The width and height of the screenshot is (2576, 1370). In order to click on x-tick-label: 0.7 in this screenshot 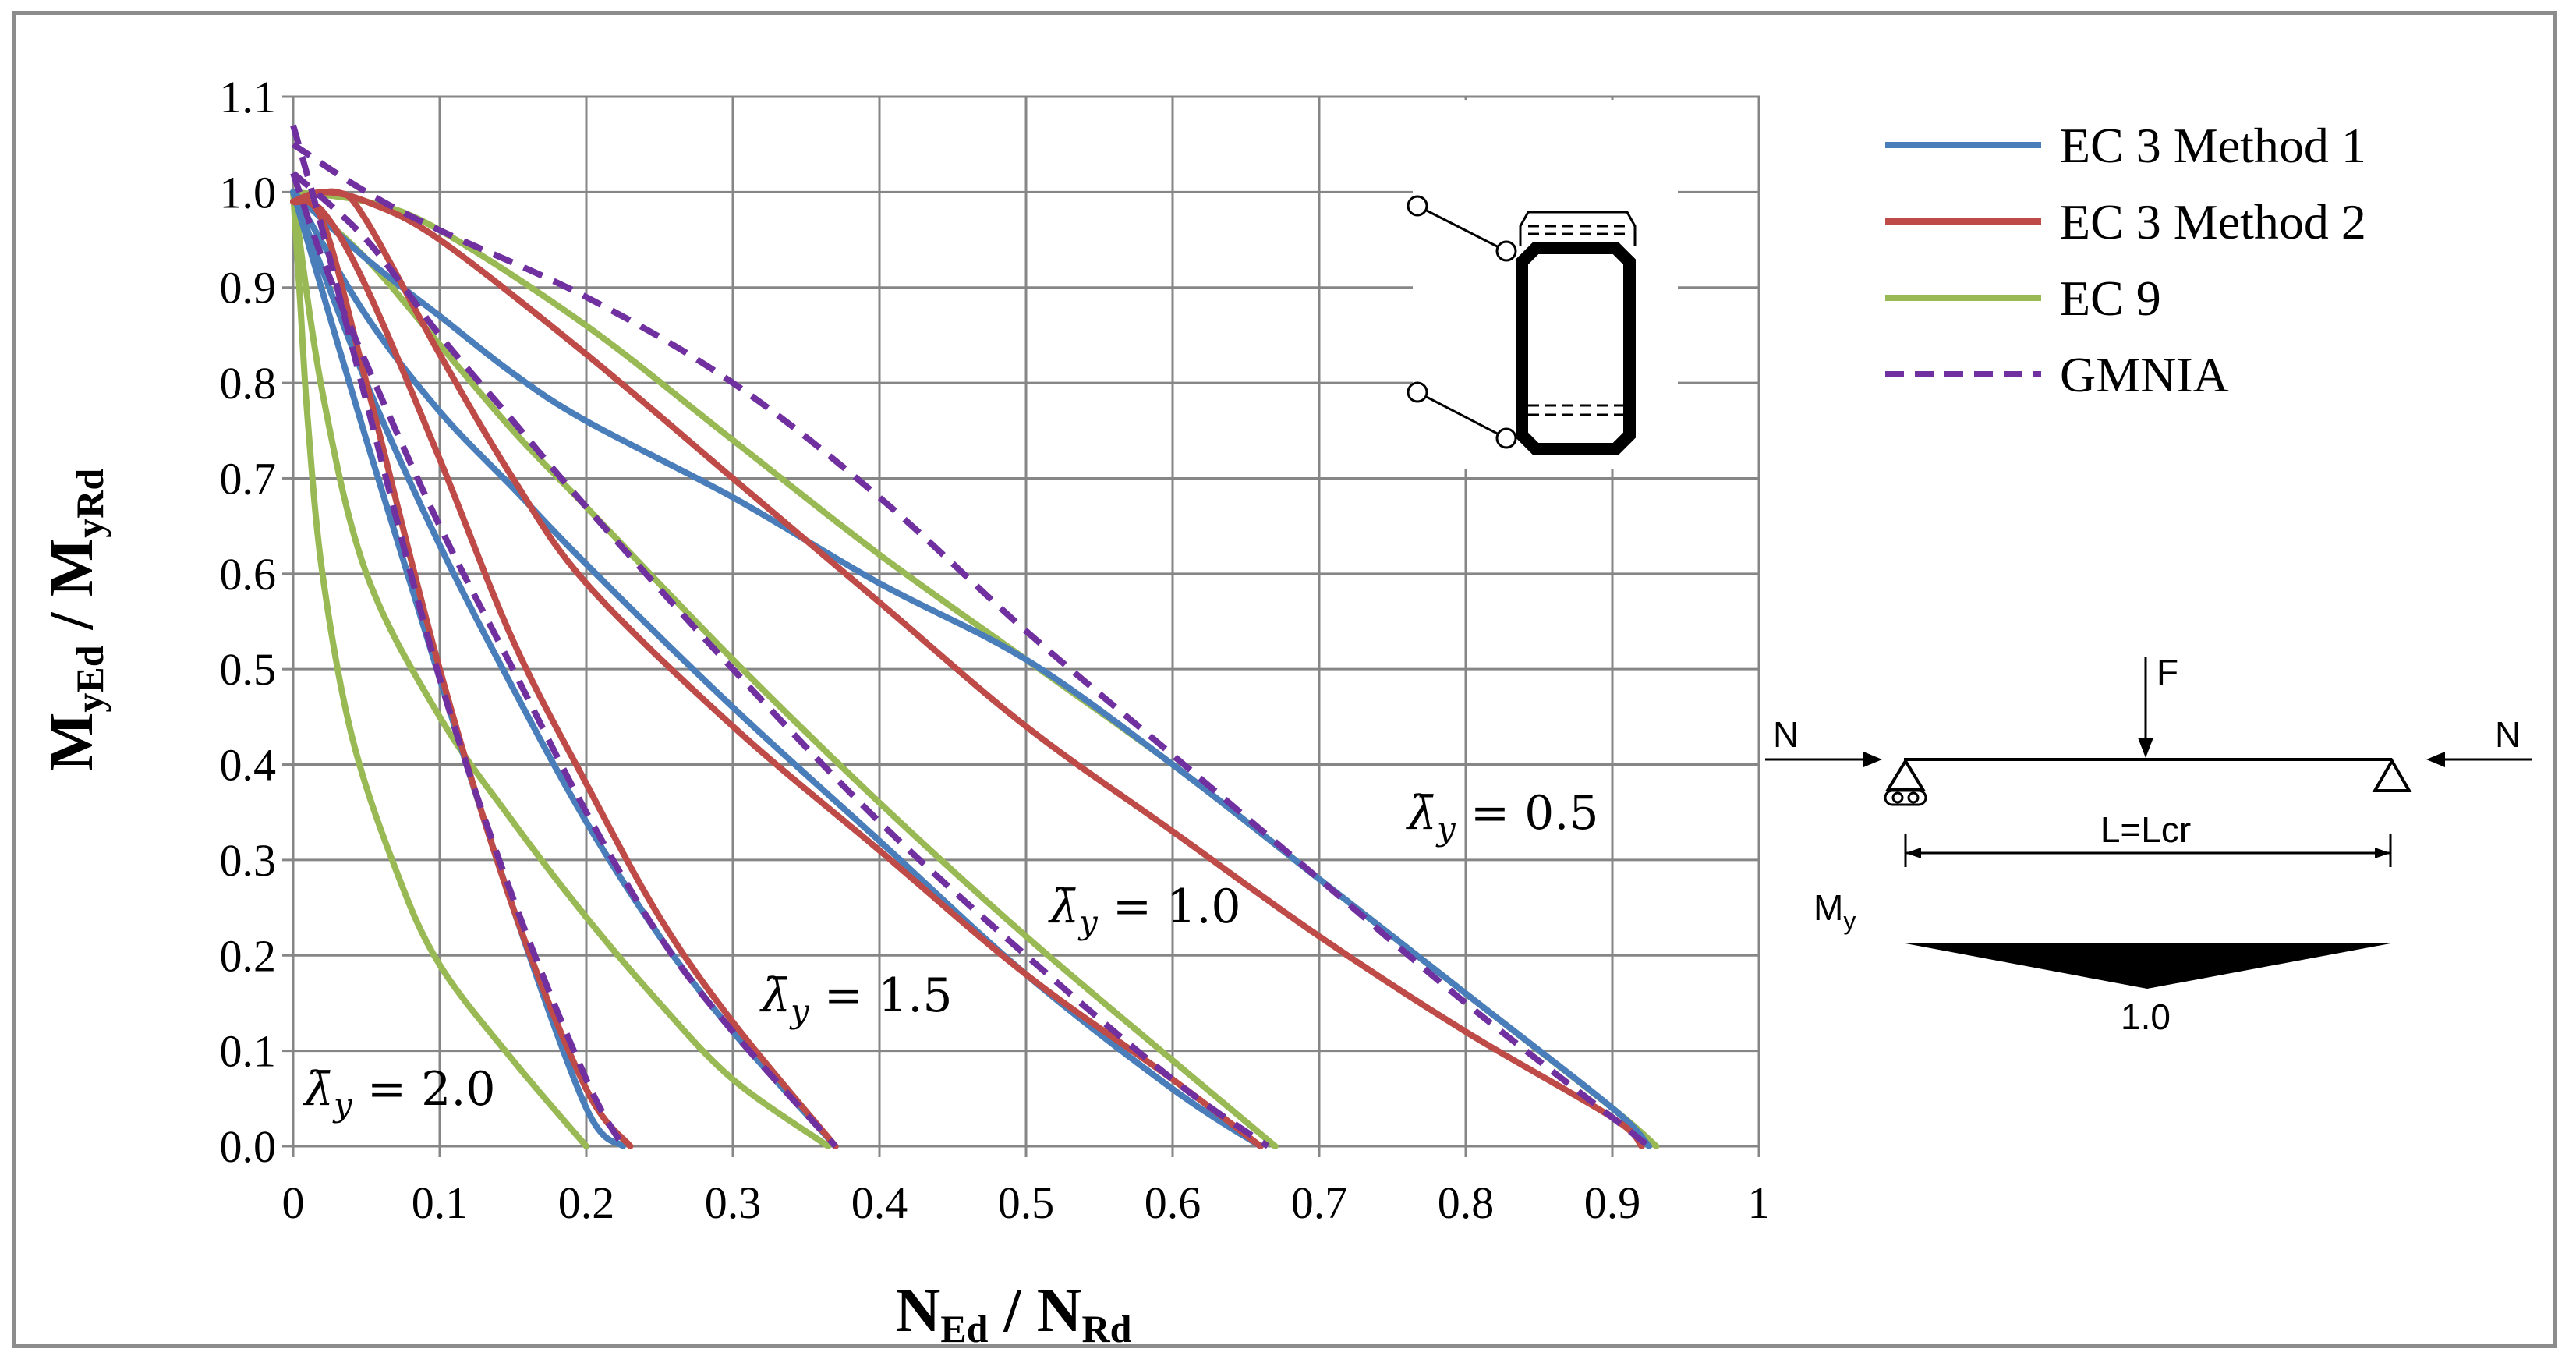, I will do `click(1319, 1202)`.